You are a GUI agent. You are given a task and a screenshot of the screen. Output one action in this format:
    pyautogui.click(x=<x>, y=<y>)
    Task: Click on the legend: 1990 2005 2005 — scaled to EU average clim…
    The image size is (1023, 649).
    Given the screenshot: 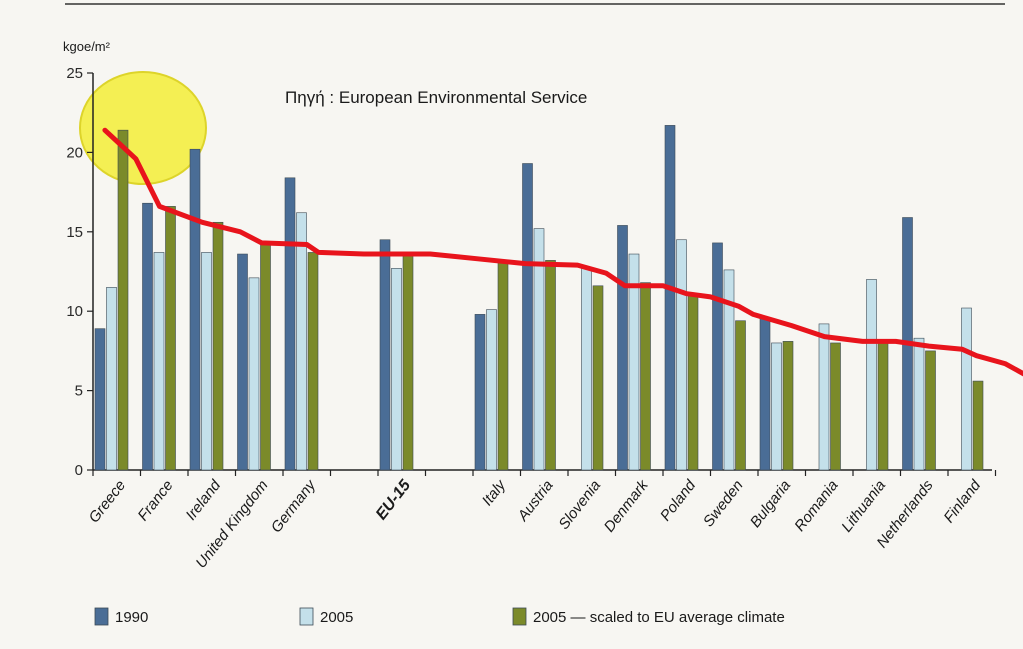 What is the action you would take?
    pyautogui.click(x=439, y=616)
    